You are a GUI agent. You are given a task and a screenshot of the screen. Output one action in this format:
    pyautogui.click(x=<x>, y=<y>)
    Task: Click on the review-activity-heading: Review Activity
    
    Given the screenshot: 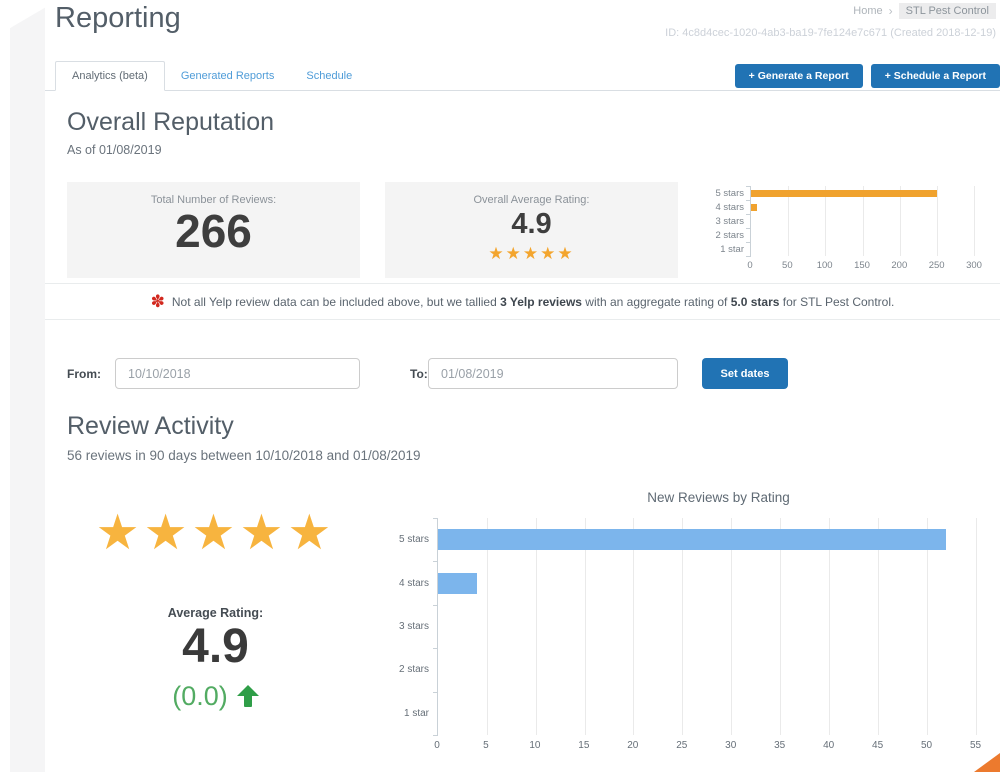 What is the action you would take?
    pyautogui.click(x=150, y=426)
    